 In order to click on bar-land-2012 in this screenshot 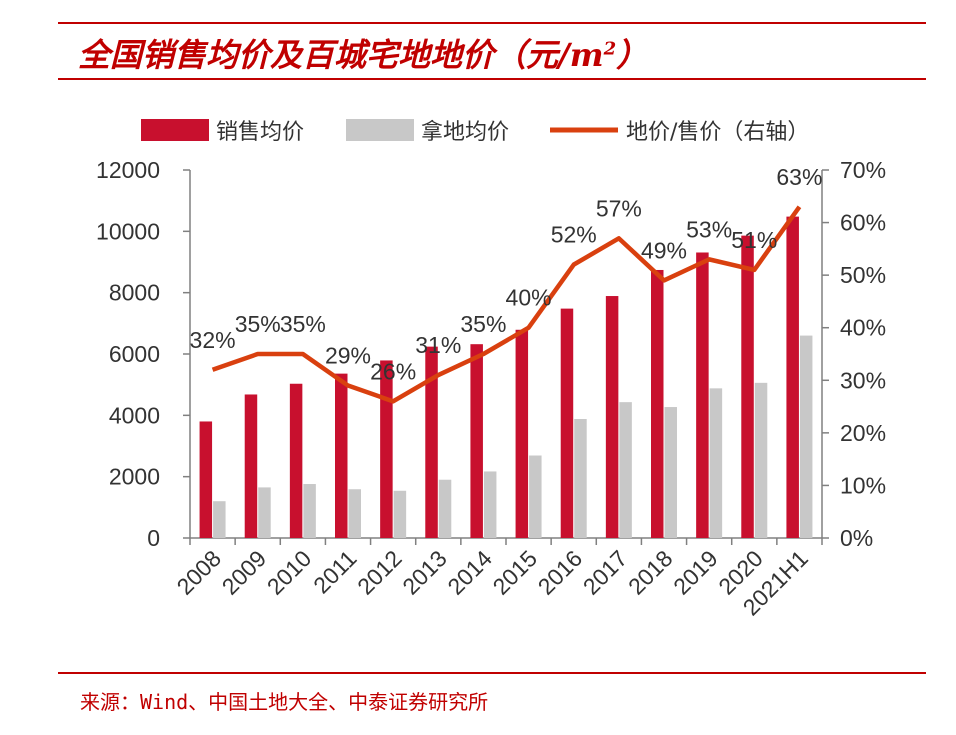, I will do `click(400, 514)`.